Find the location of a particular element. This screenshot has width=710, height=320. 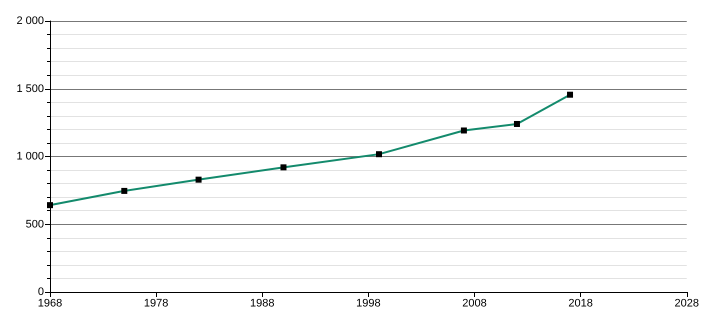

y-tick-label: 1 000 is located at coordinates (30, 156).